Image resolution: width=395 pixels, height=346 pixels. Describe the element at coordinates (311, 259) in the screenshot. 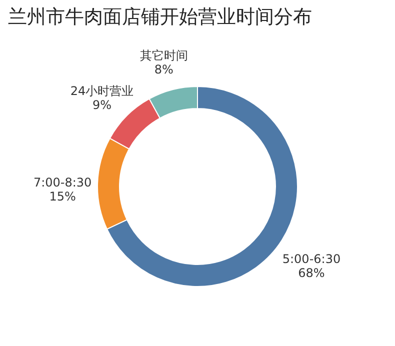

I see `slice-label: 5:00-6:30` at that location.